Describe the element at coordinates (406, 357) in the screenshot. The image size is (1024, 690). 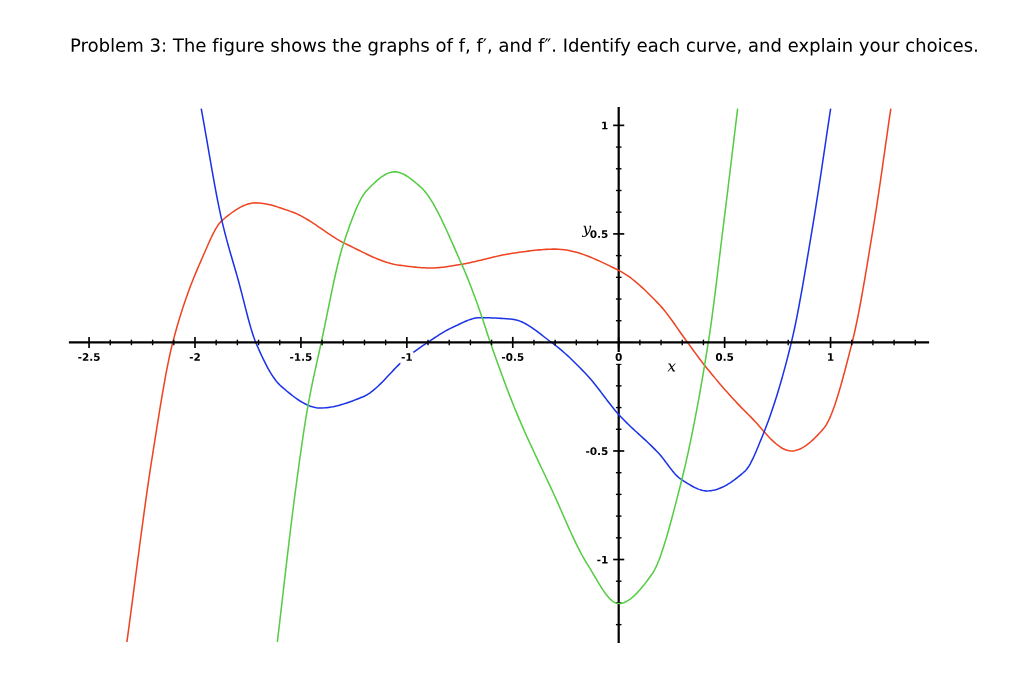
I see `x-tick-label: -1` at that location.